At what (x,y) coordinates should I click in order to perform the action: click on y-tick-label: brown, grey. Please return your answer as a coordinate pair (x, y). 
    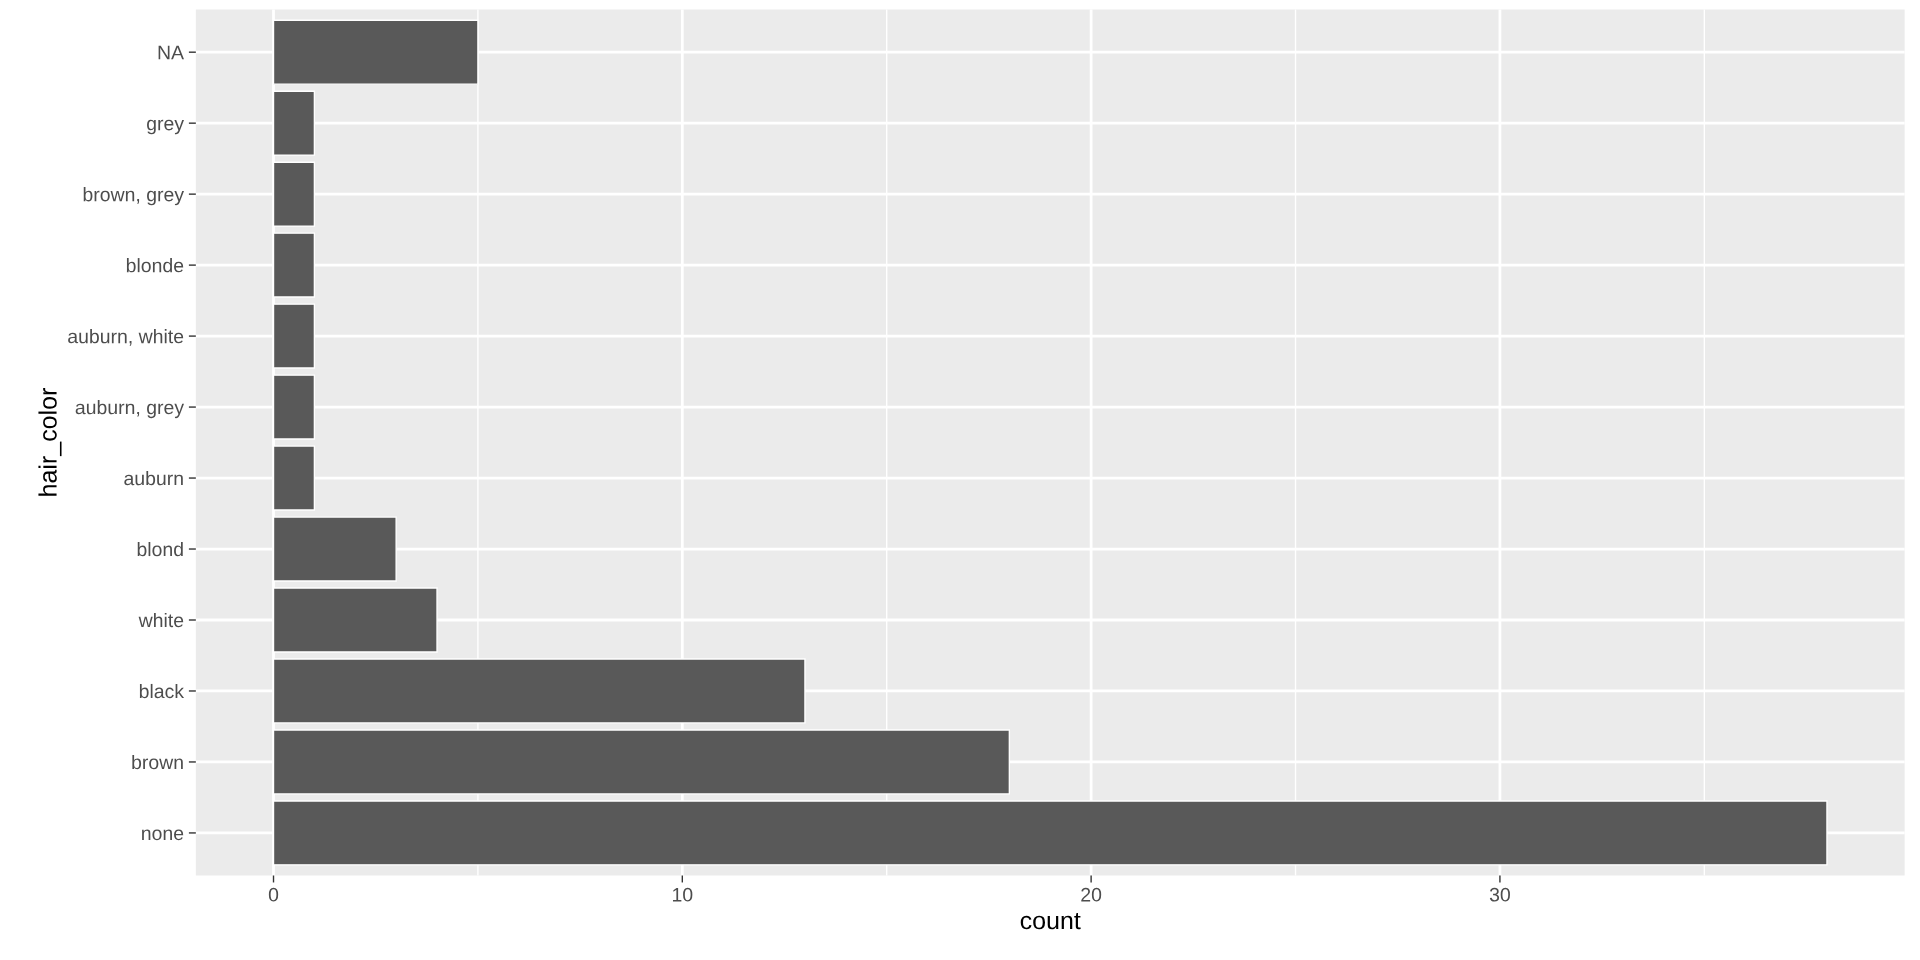
    Looking at the image, I should click on (134, 196).